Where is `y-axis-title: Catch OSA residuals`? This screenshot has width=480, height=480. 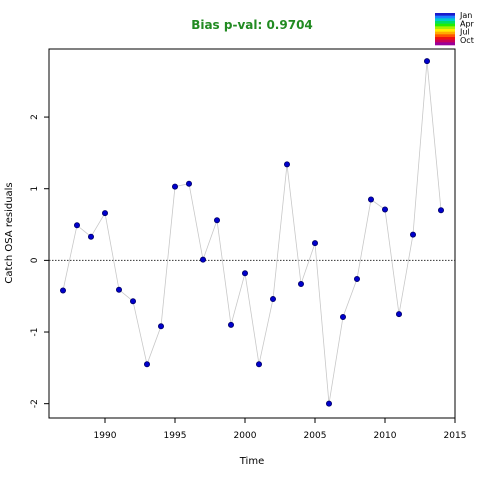 y-axis-title: Catch OSA residuals is located at coordinates (9, 232).